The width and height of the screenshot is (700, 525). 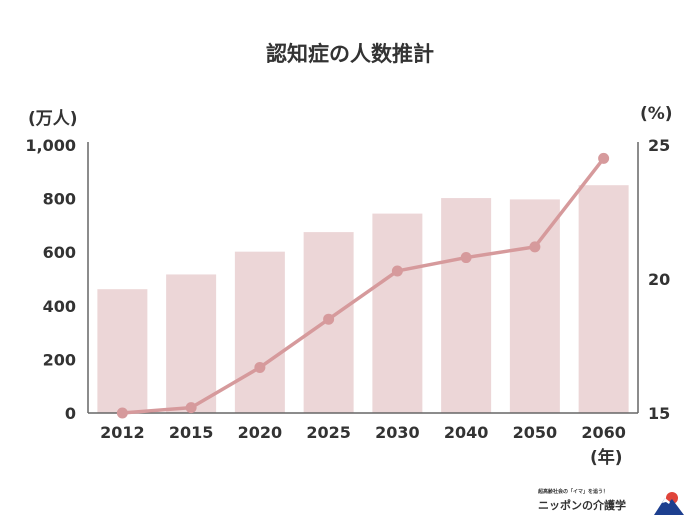 What do you see at coordinates (466, 432) in the screenshot?
I see `x-tick-label: 2040` at bounding box center [466, 432].